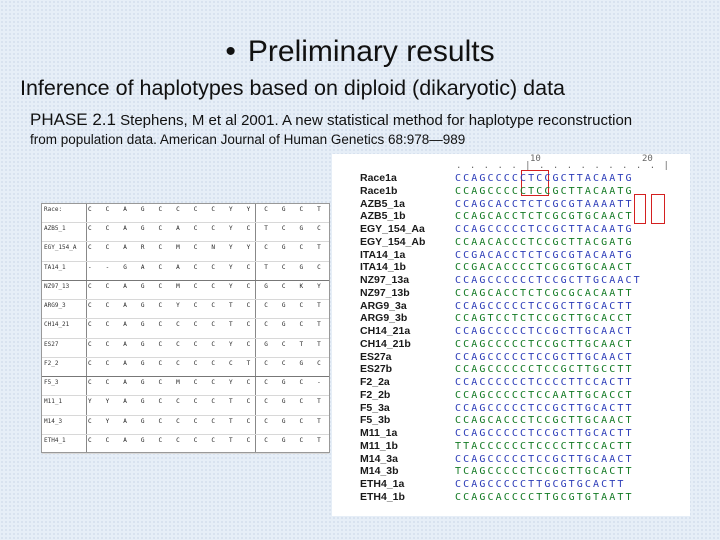 The height and width of the screenshot is (540, 720). What do you see at coordinates (55, 440) in the screenshot?
I see `sample-name: ETH4_1` at bounding box center [55, 440].